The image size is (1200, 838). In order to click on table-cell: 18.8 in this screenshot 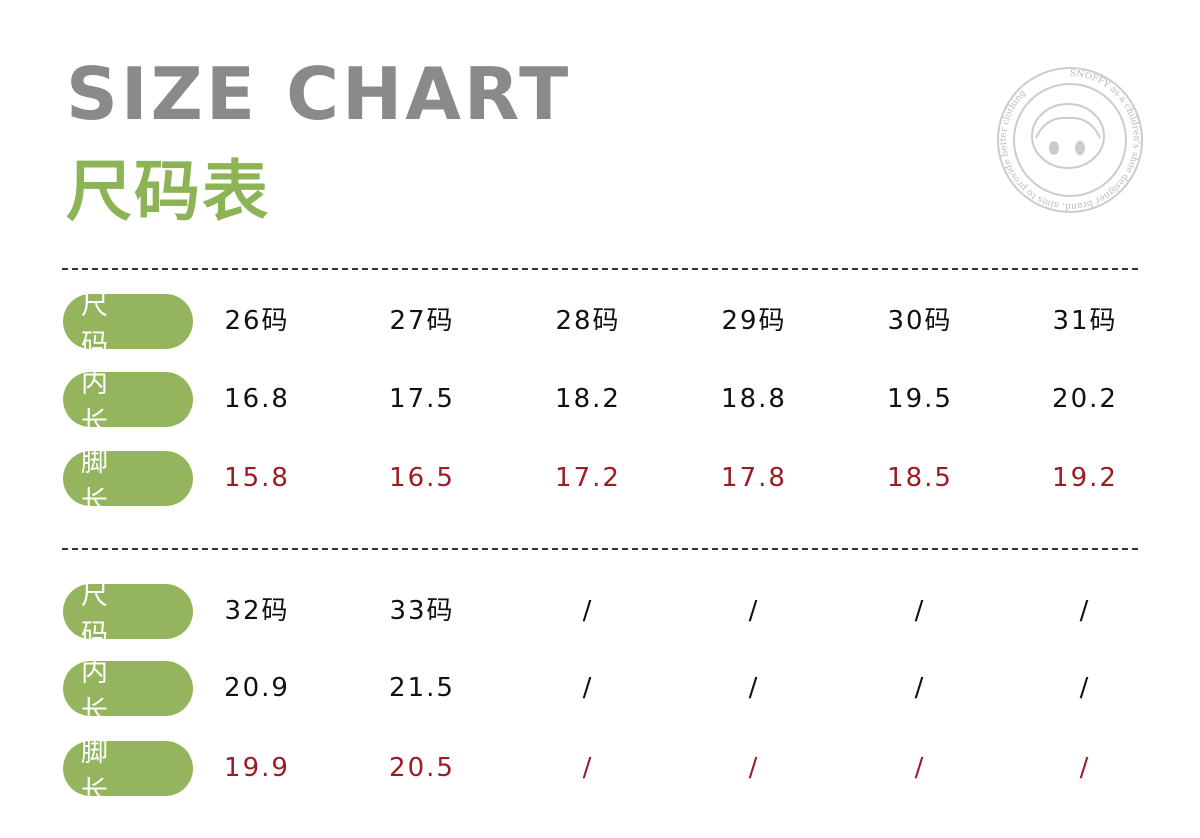, I will do `click(754, 399)`.